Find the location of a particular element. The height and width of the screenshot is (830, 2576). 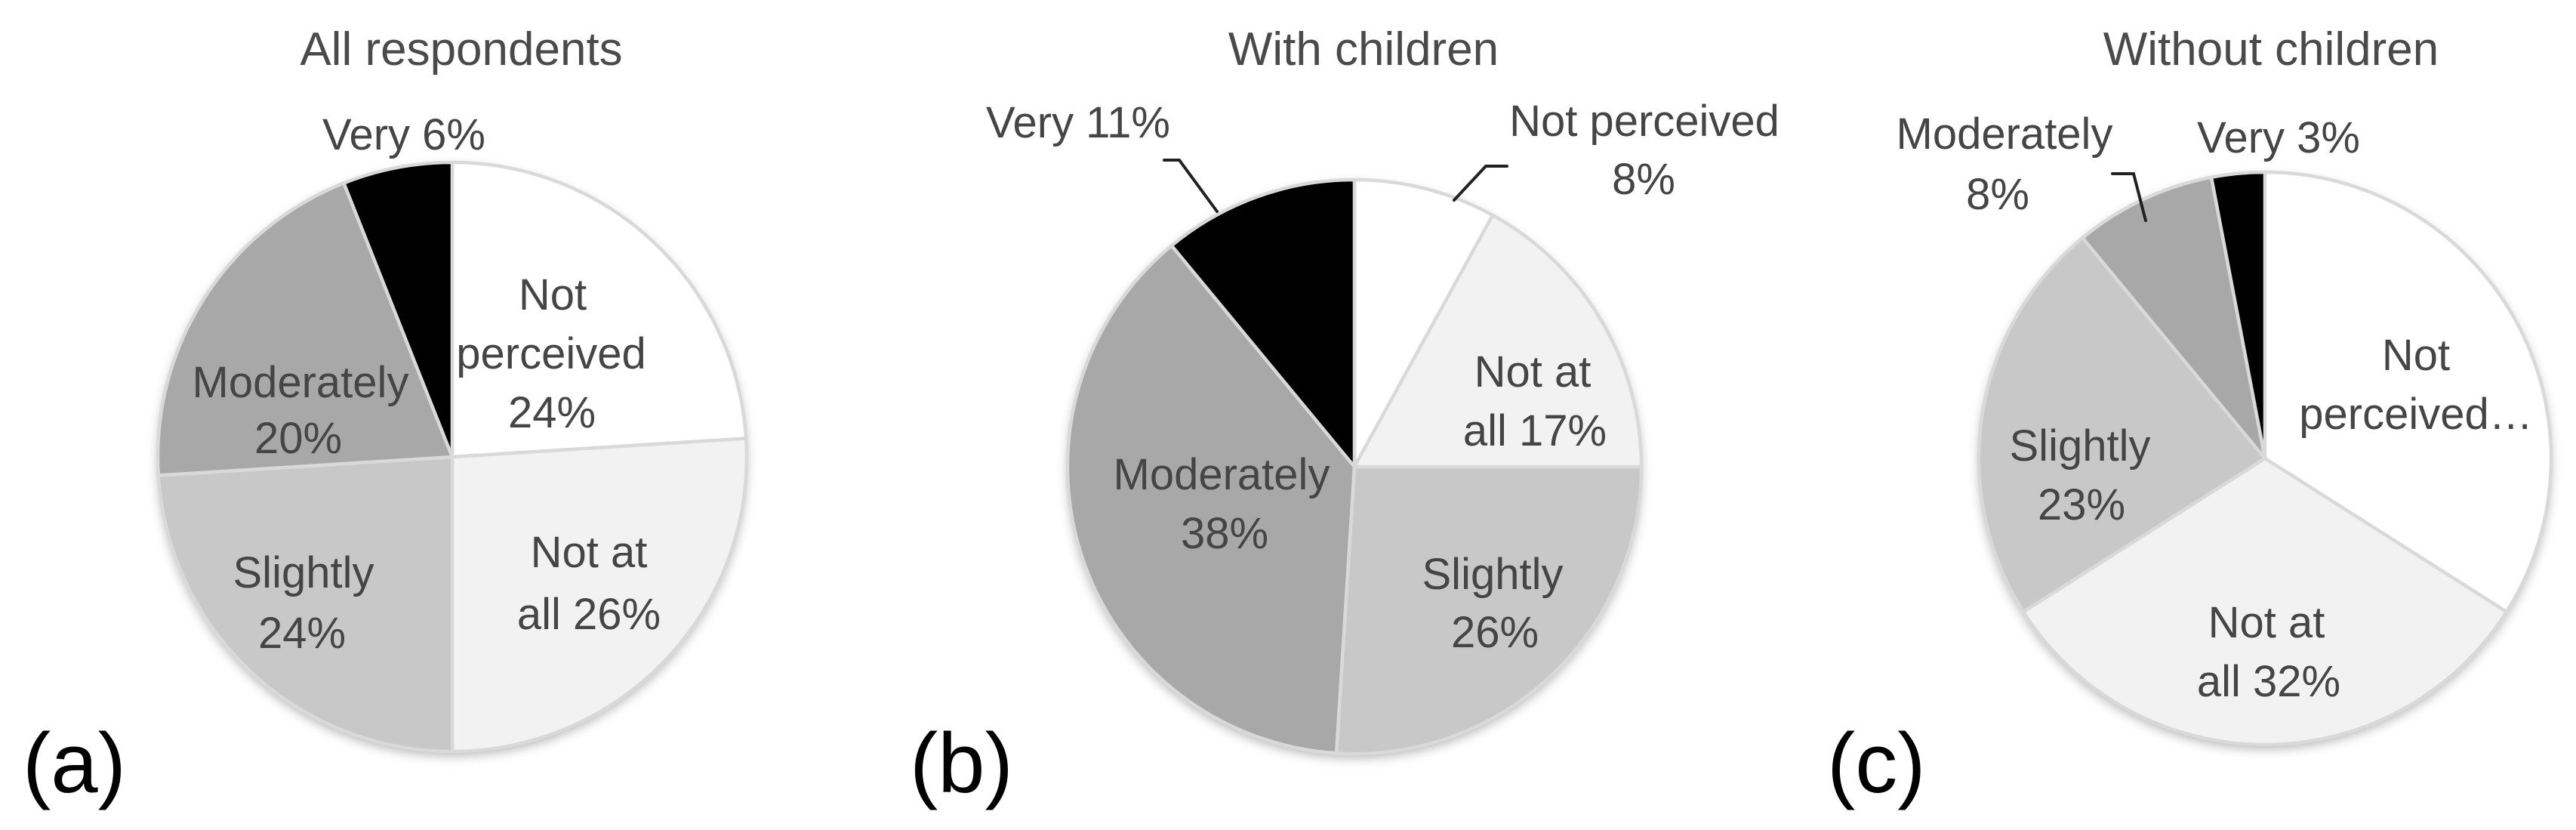

panel-label-b: (b) is located at coordinates (961, 763).